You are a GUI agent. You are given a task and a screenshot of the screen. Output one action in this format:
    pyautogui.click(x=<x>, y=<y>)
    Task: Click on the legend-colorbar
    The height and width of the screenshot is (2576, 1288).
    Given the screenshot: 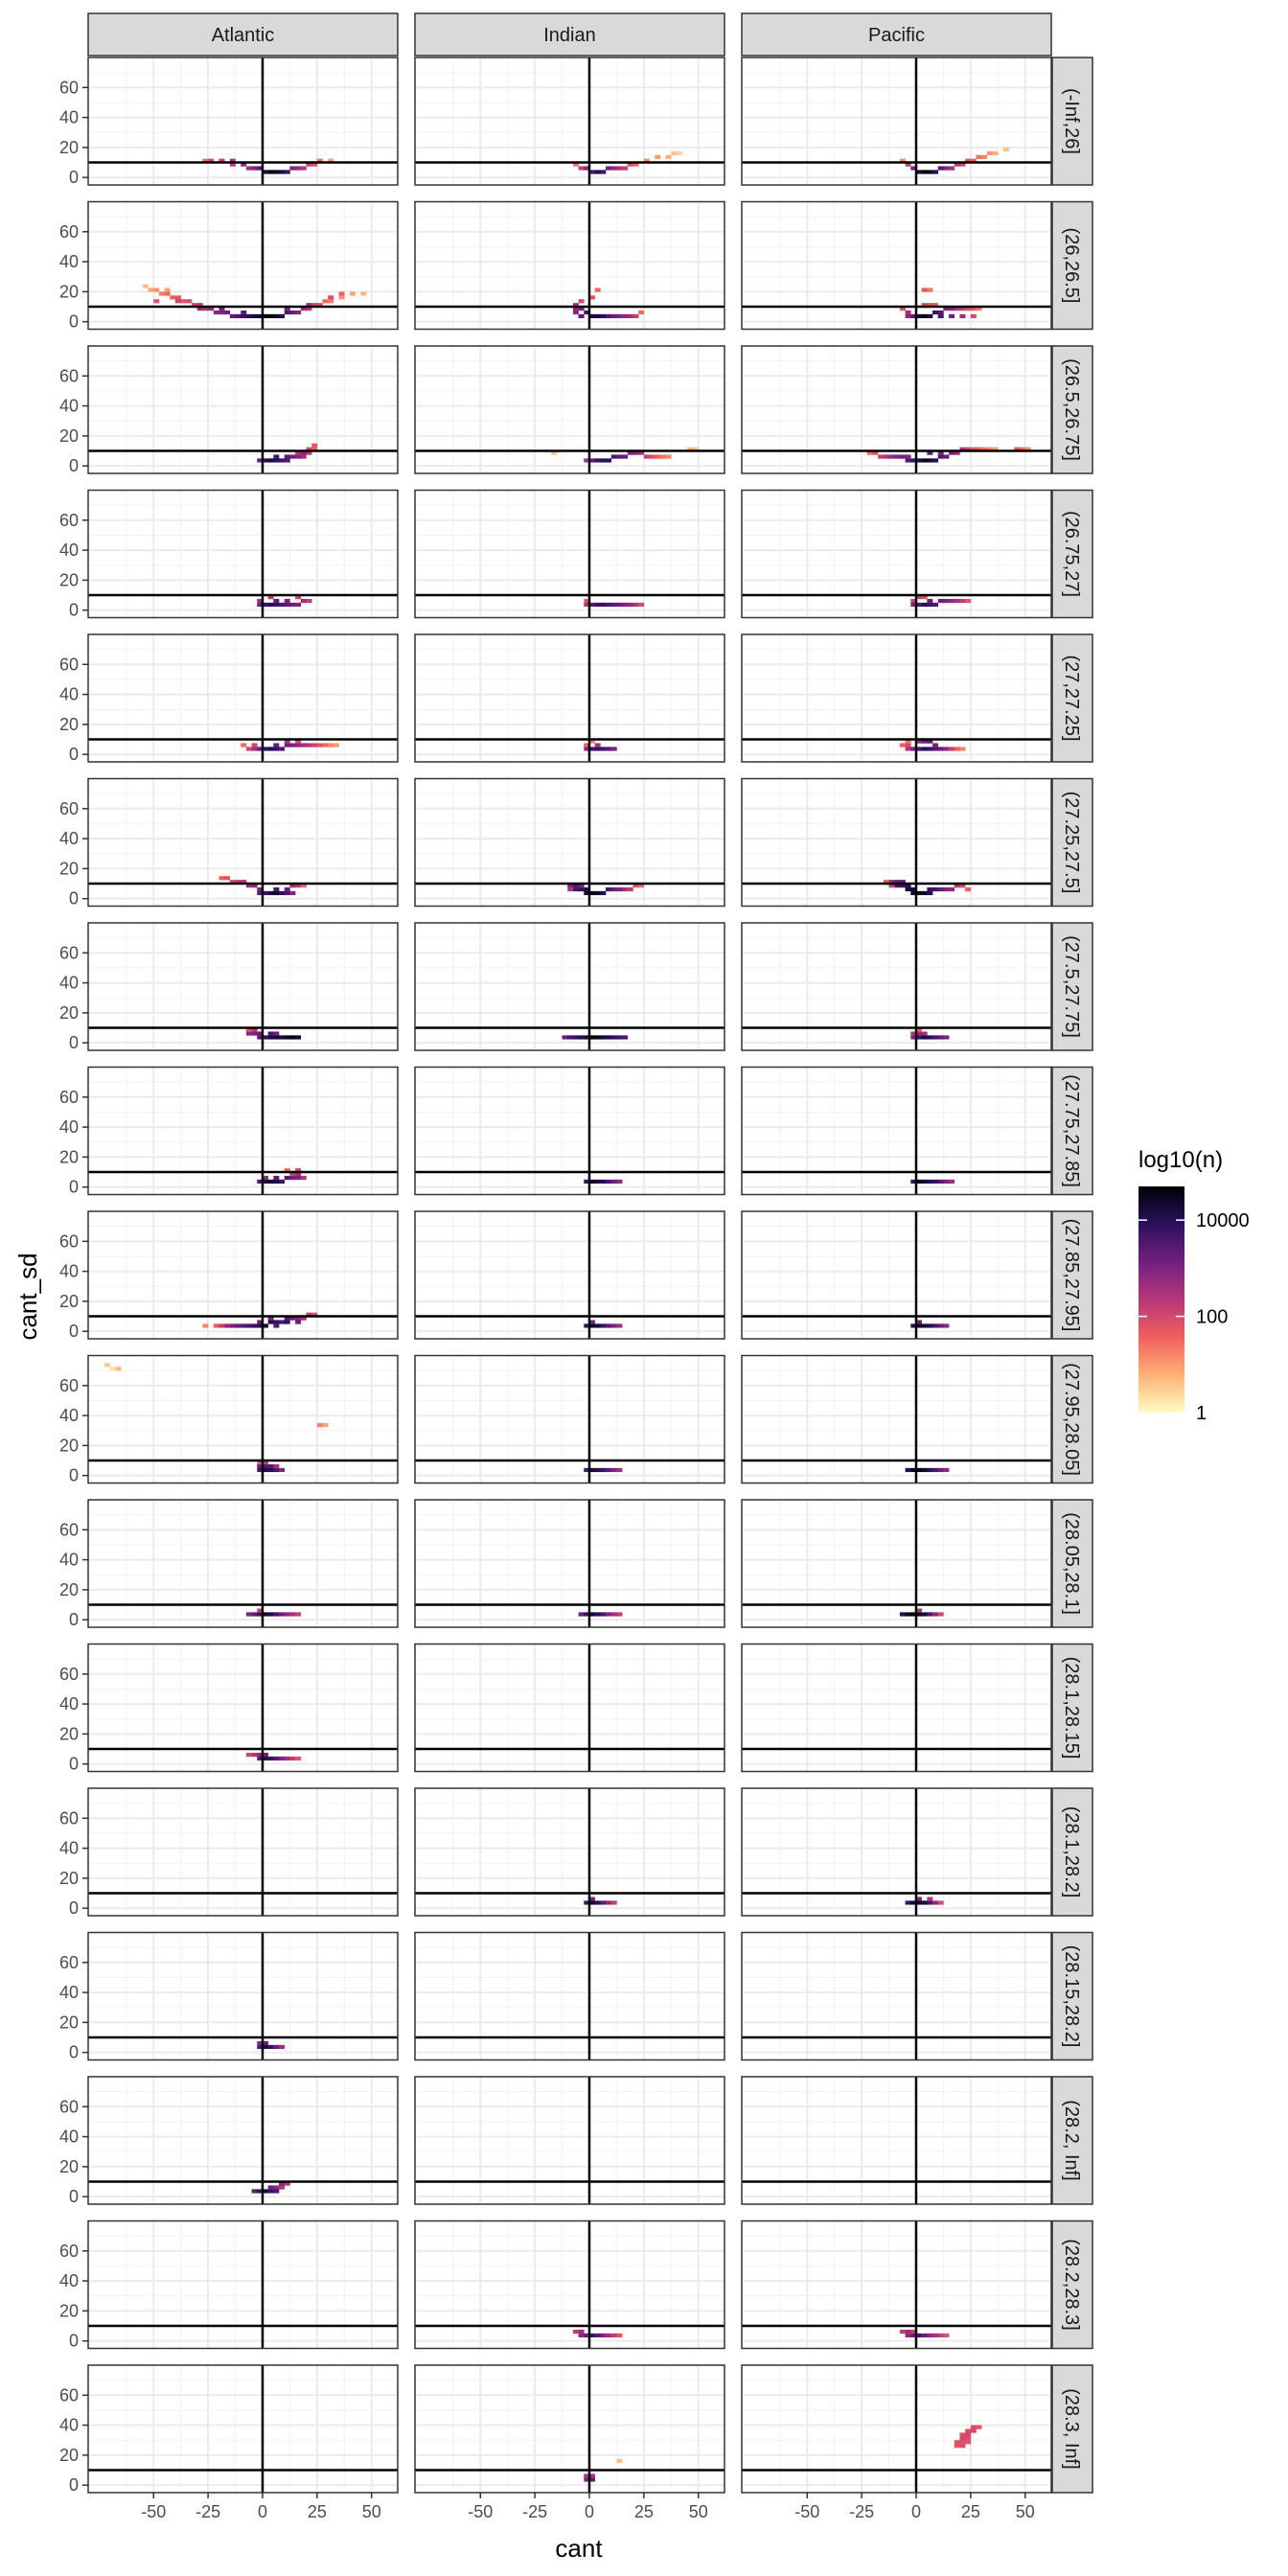 What is the action you would take?
    pyautogui.click(x=1161, y=1299)
    